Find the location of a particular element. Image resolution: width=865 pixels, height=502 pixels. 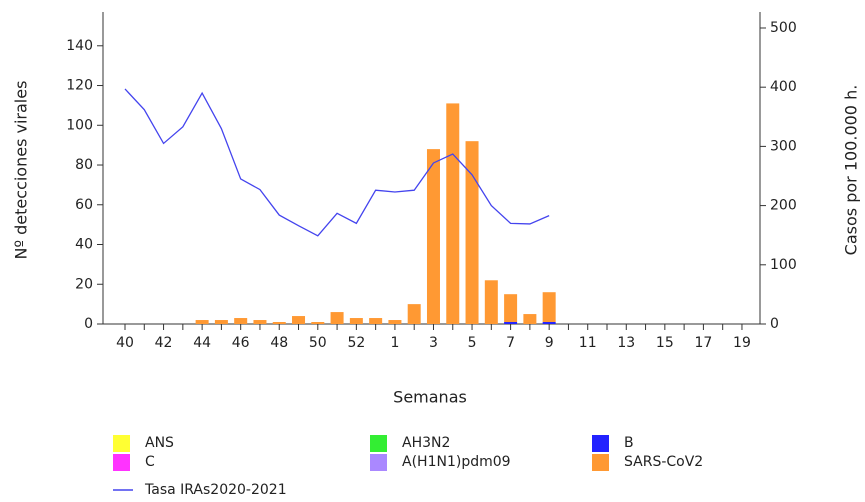

x-tick-label: 15 is located at coordinates (665, 343).